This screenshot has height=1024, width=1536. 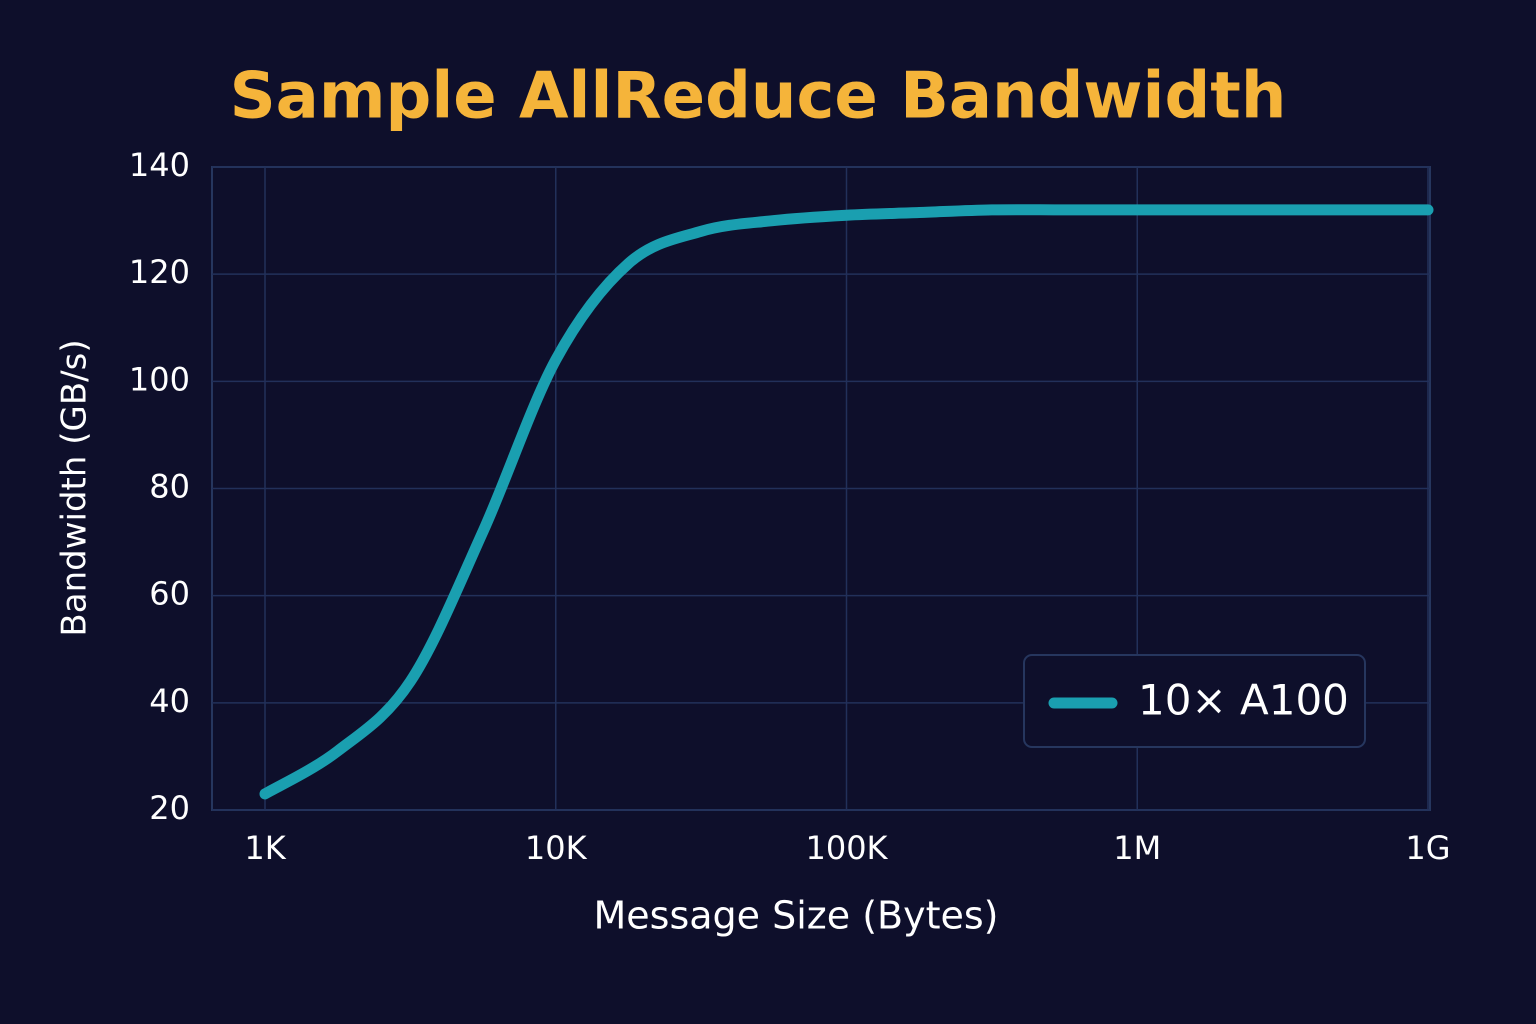 What do you see at coordinates (846, 848) in the screenshot?
I see `x-tick-label: 100K` at bounding box center [846, 848].